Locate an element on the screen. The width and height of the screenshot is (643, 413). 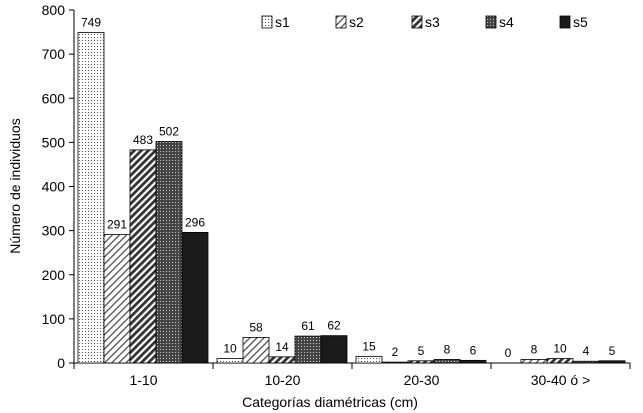
y-tick-label: 300 is located at coordinates (54, 231).